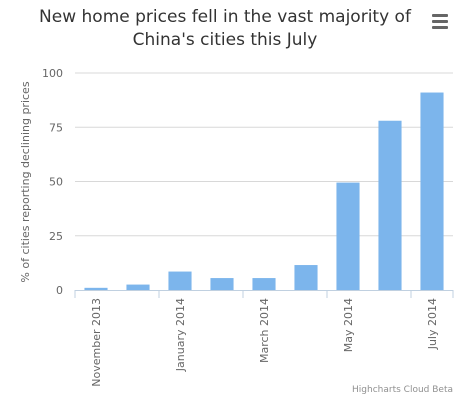  Describe the element at coordinates (432, 324) in the screenshot. I see `x-tick-label: July 2014` at that location.